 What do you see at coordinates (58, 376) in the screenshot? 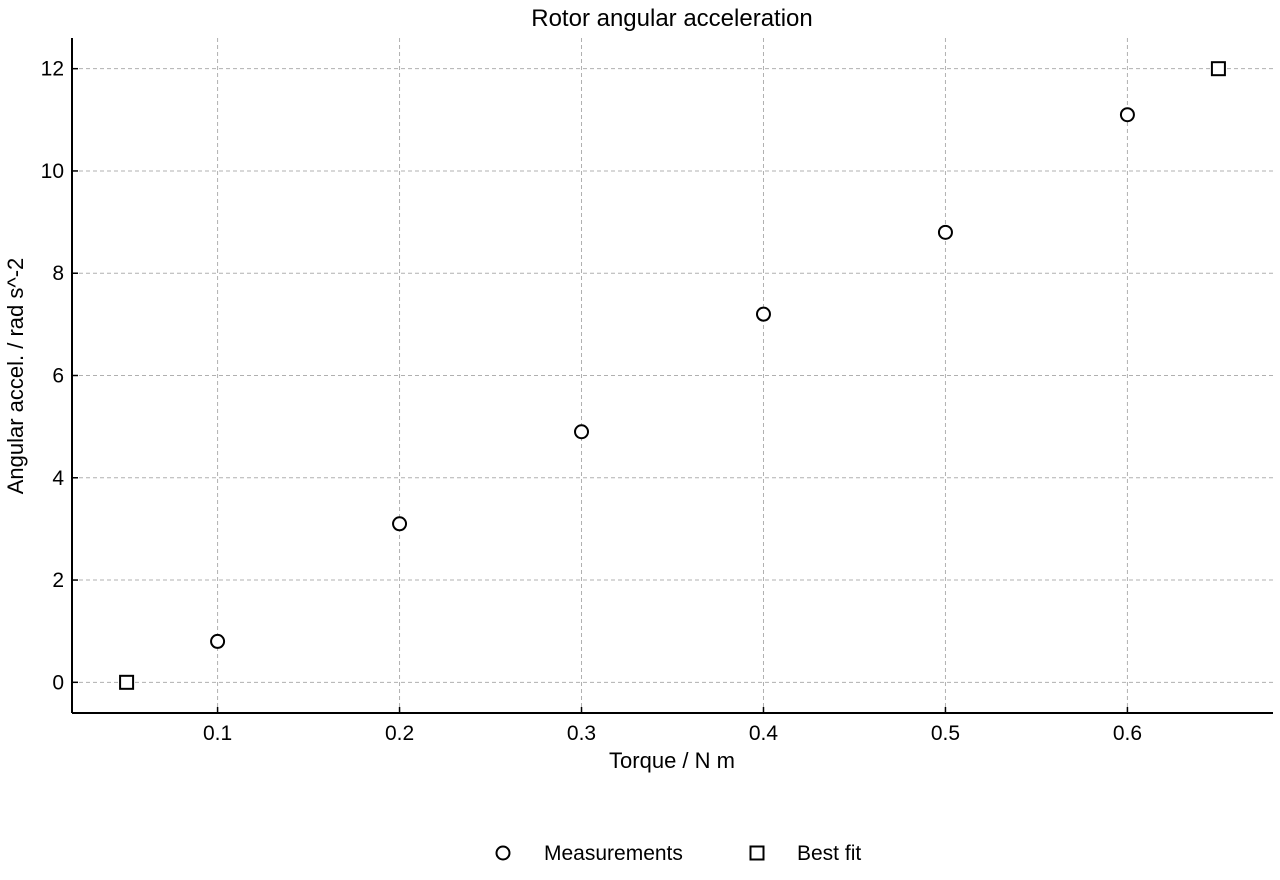
I see `y-tick-label: 6` at bounding box center [58, 376].